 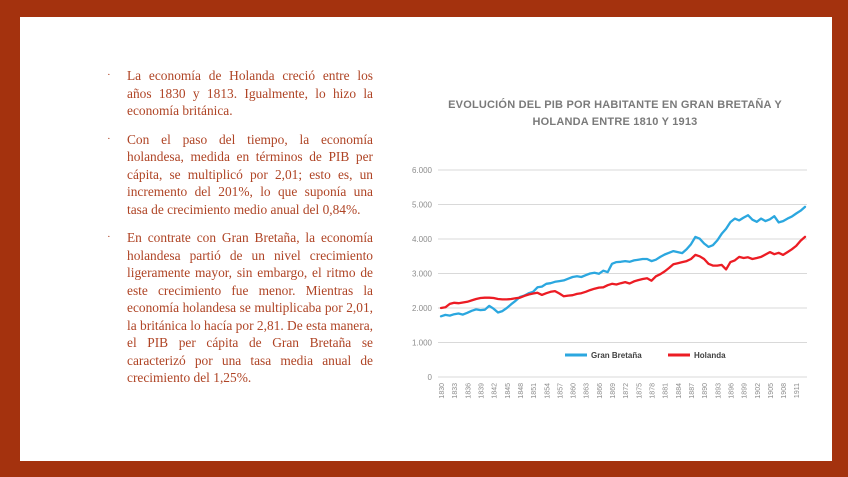 What do you see at coordinates (784, 391) in the screenshot?
I see `x-tick-label: 1908` at bounding box center [784, 391].